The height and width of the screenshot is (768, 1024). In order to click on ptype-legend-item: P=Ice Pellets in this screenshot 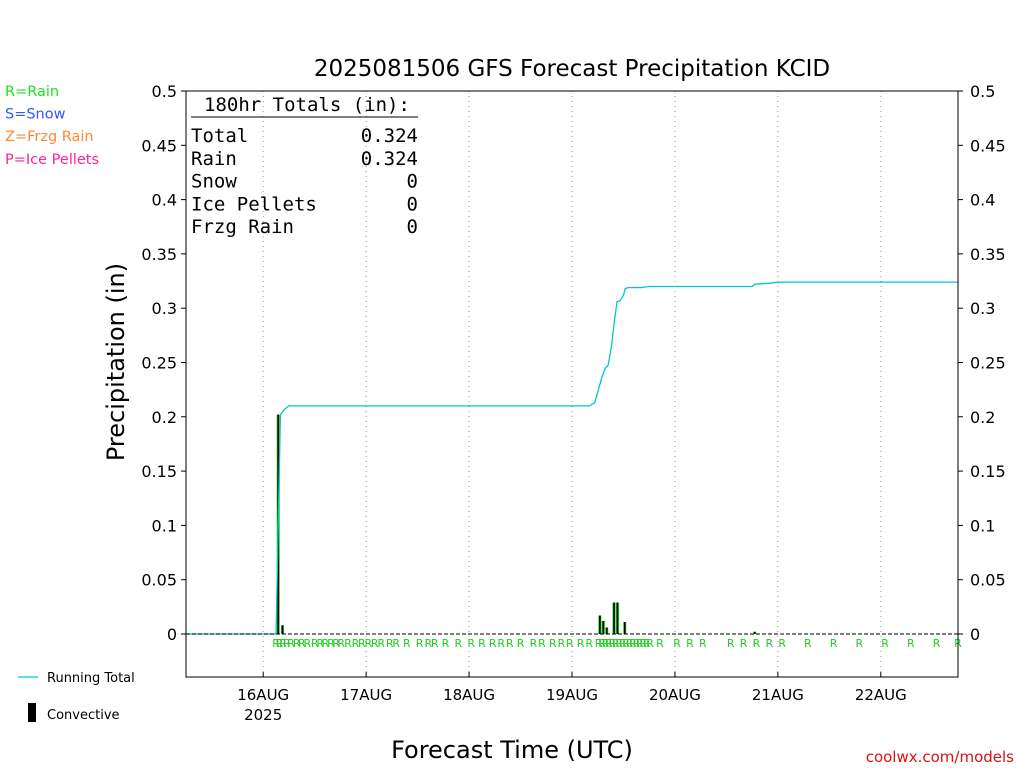, I will do `click(52, 160)`.